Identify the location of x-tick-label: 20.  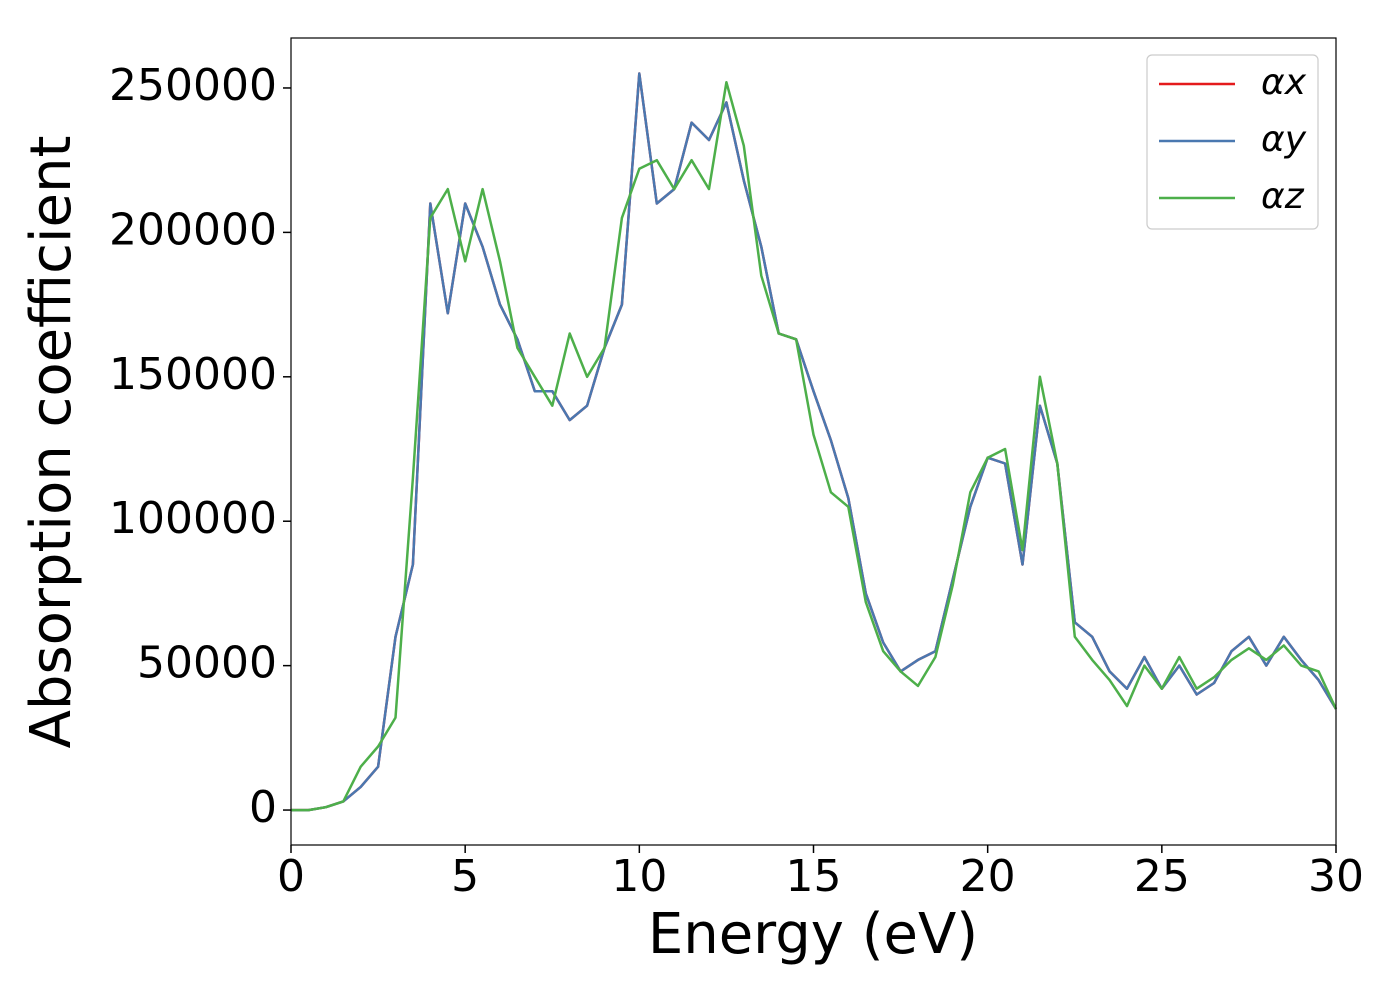
(988, 876).